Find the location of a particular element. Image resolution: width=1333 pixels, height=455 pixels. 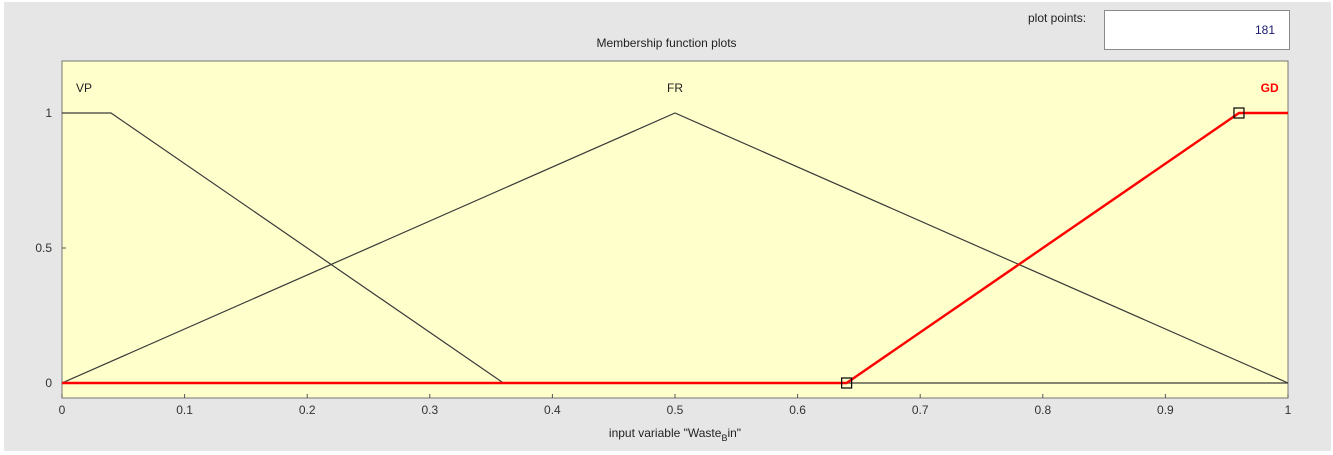

chart-title: Membership function plots is located at coordinates (666, 43).